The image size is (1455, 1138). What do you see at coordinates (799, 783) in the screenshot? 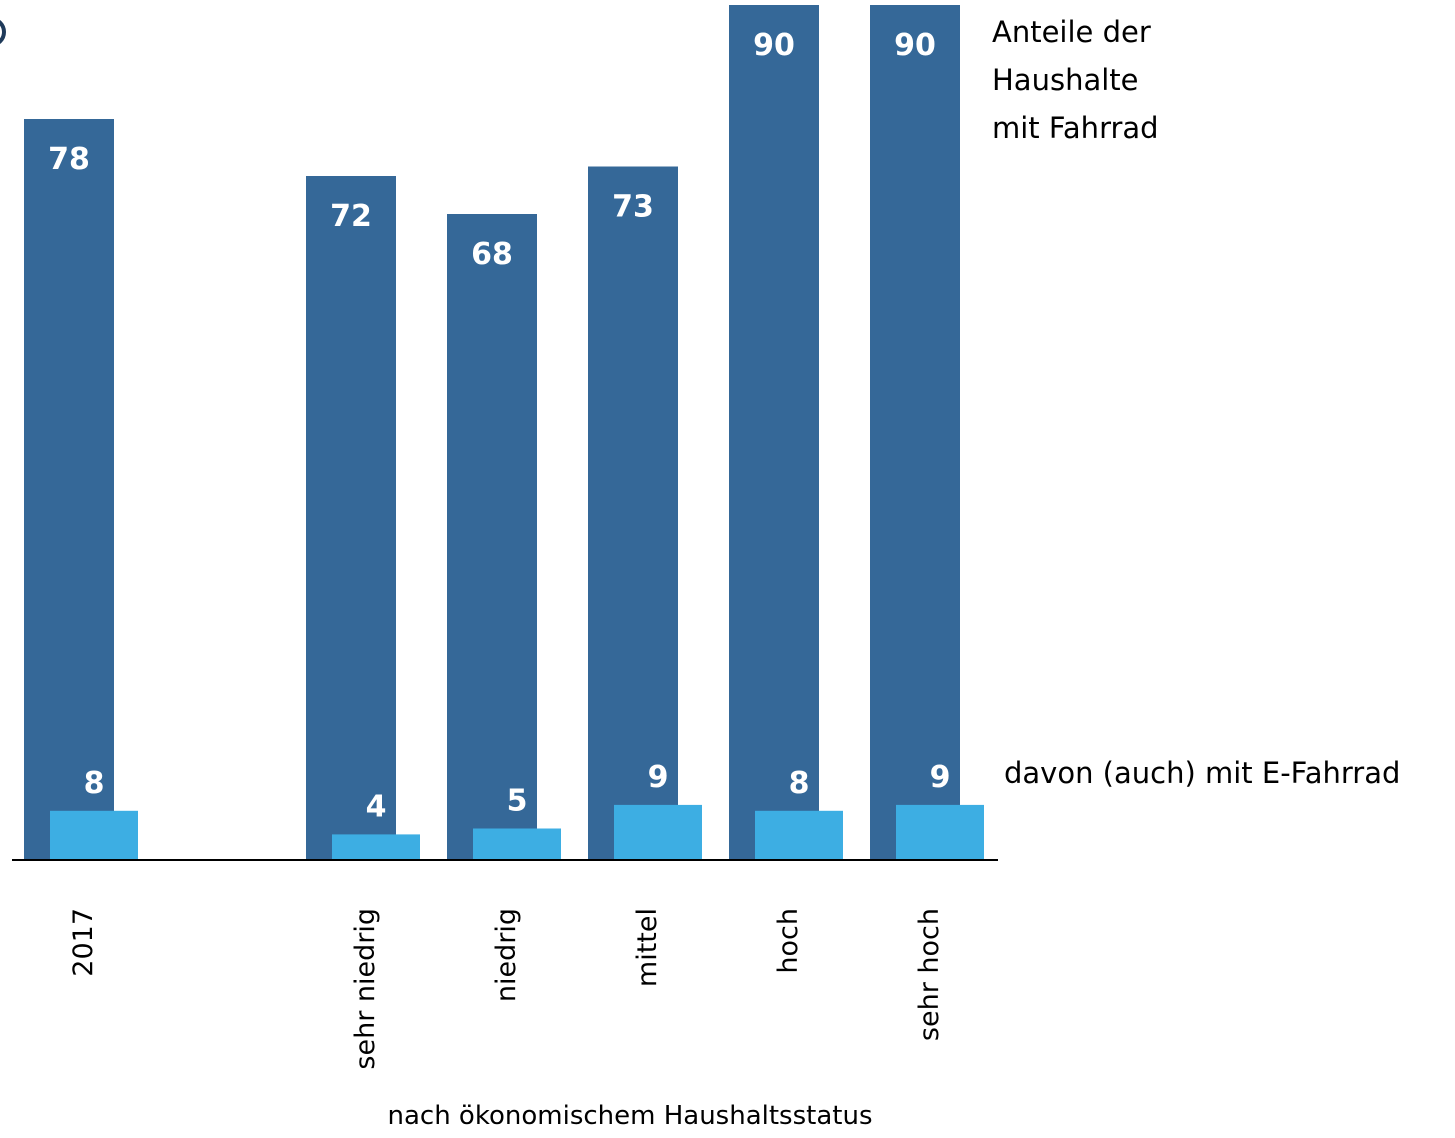
I see `value-label-ebike-4: 8` at bounding box center [799, 783].